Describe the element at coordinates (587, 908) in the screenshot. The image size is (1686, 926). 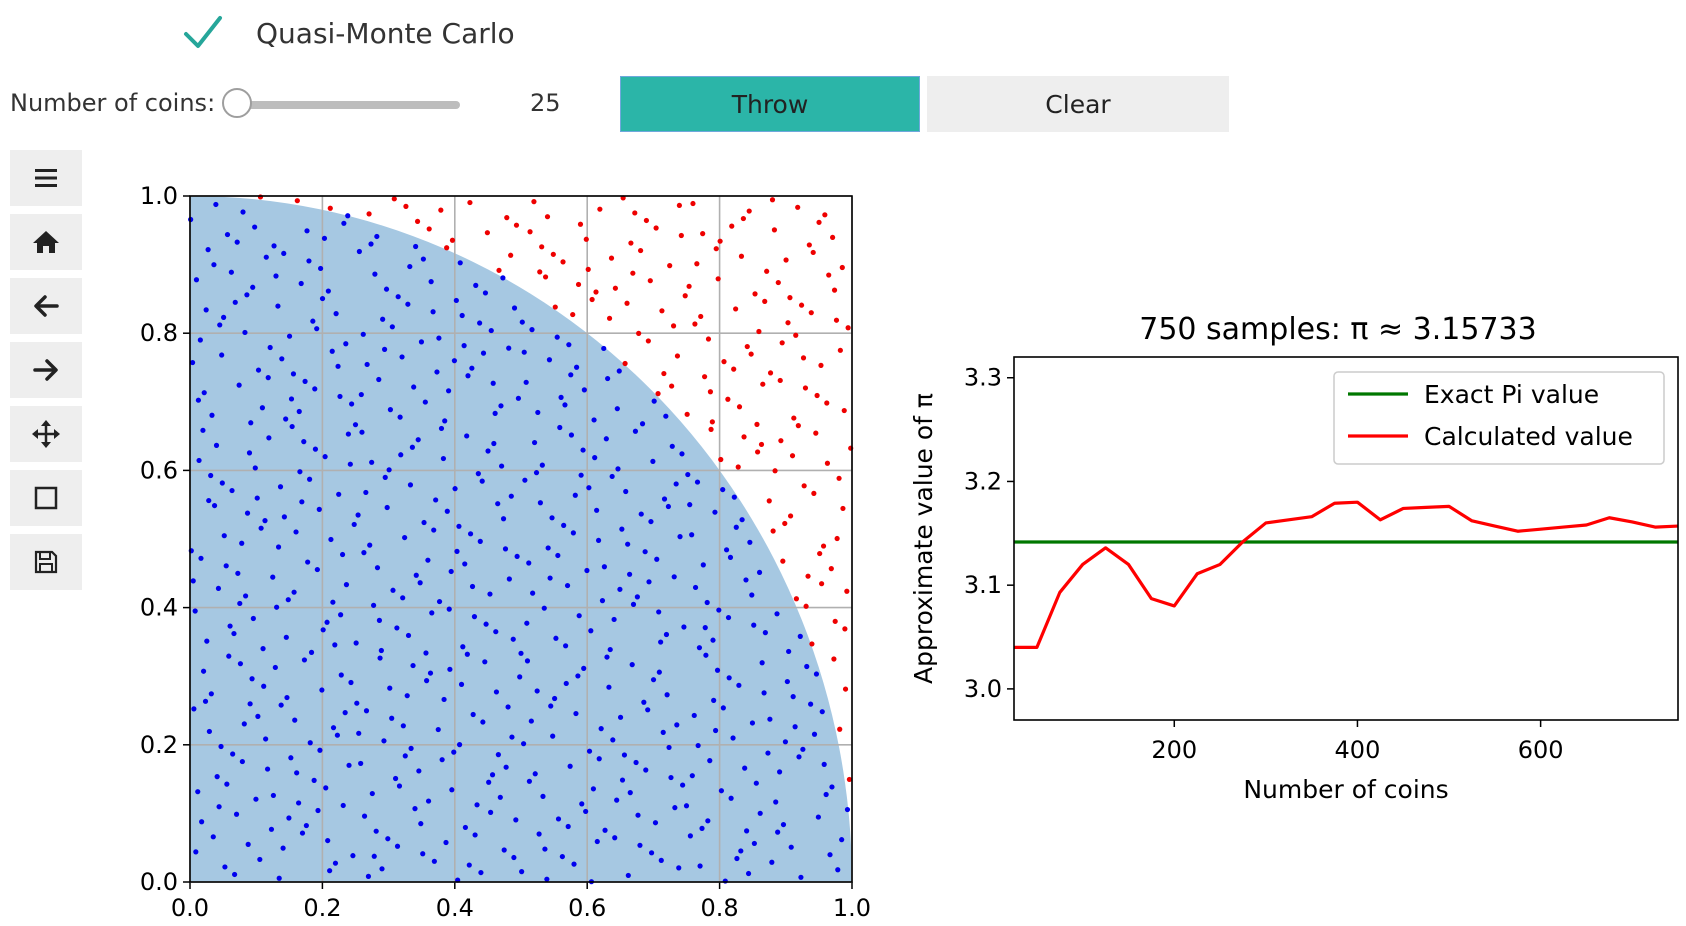
I see `scatter-xtick-label: 0.6` at that location.